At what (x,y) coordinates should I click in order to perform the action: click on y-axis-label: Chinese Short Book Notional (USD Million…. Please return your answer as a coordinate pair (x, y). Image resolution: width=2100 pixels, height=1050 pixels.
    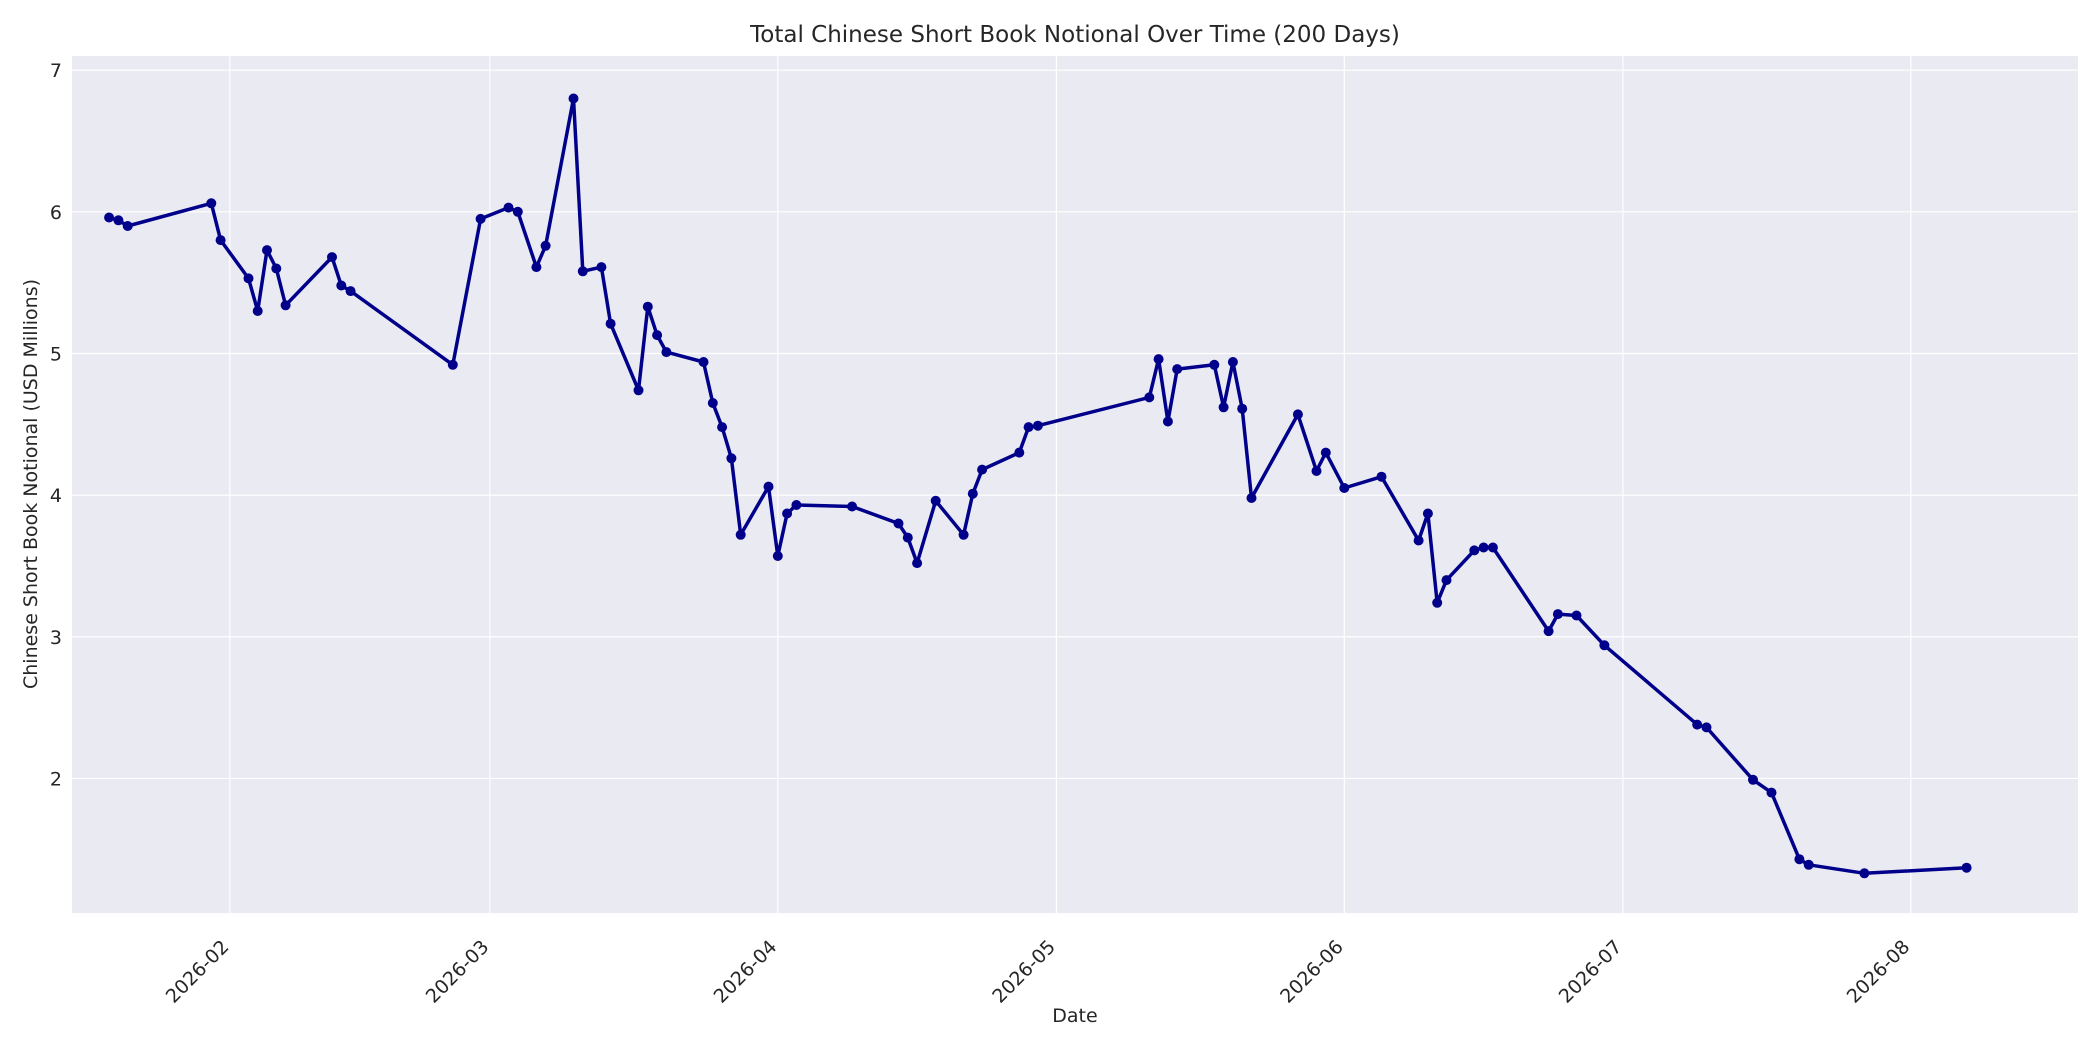
    Looking at the image, I should click on (31, 484).